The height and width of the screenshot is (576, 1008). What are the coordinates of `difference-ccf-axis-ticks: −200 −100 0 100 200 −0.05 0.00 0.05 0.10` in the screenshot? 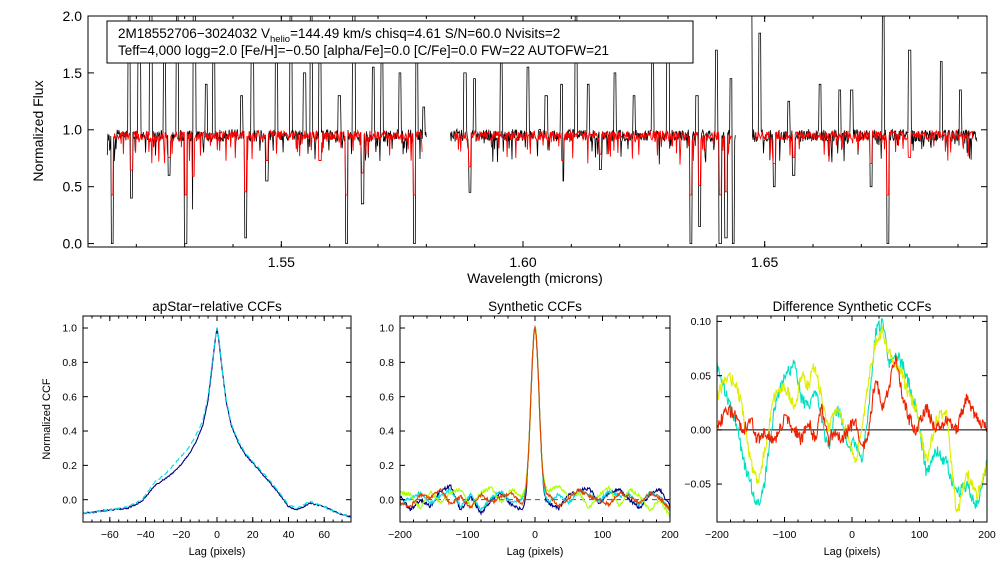 It's located at (840, 428).